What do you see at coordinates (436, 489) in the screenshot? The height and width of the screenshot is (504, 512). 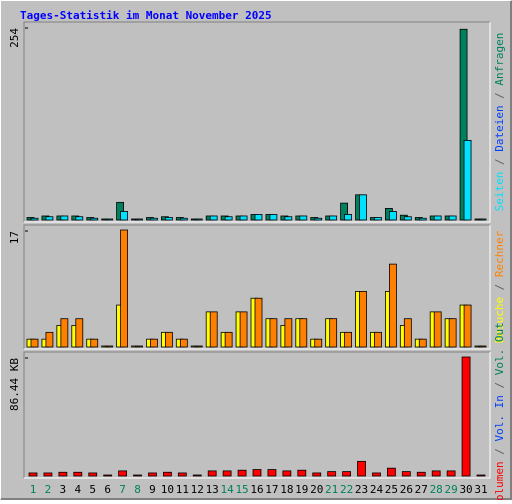 I see `x-tick-label: 28` at bounding box center [436, 489].